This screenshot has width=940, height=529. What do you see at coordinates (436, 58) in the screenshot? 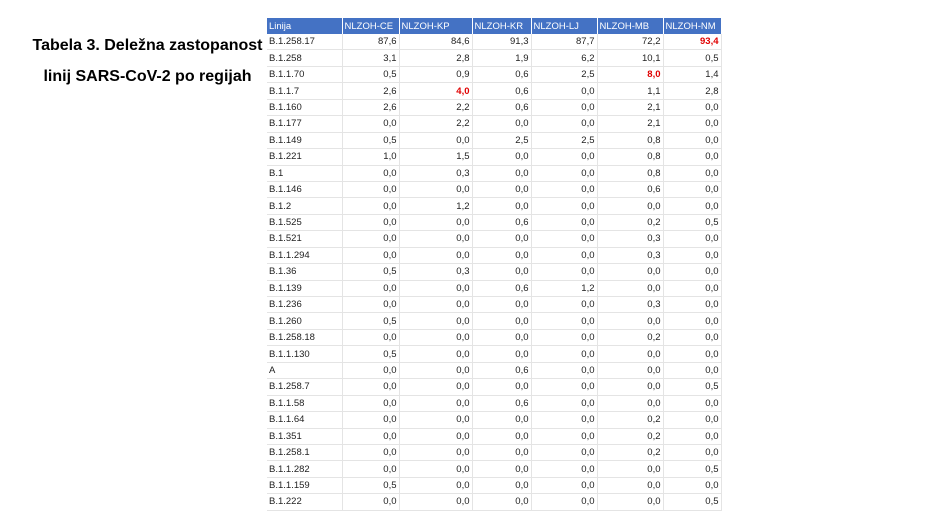
I see `value-cell: 2,8` at bounding box center [436, 58].